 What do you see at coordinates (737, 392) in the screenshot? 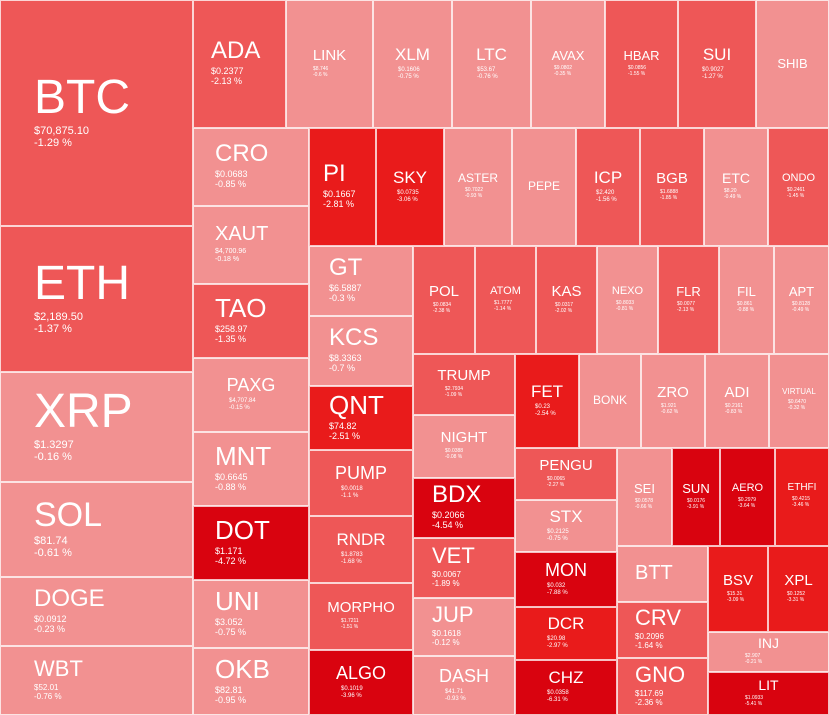
I see `tile-symbol: ADI` at bounding box center [737, 392].